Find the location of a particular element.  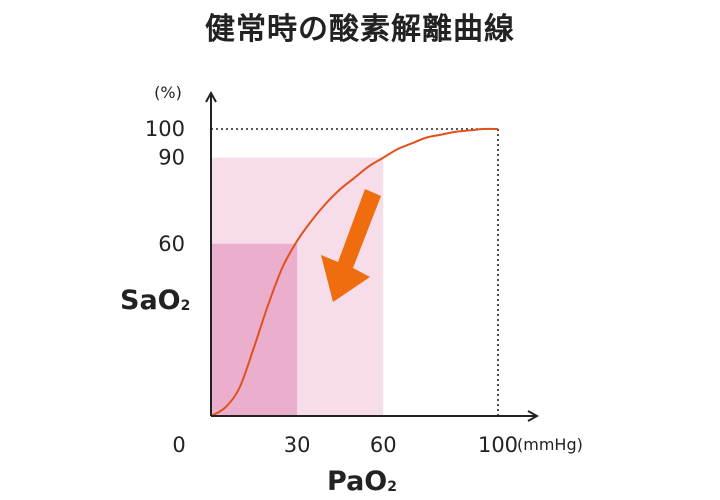

y-axis-title: SaO2 is located at coordinates (155, 300).